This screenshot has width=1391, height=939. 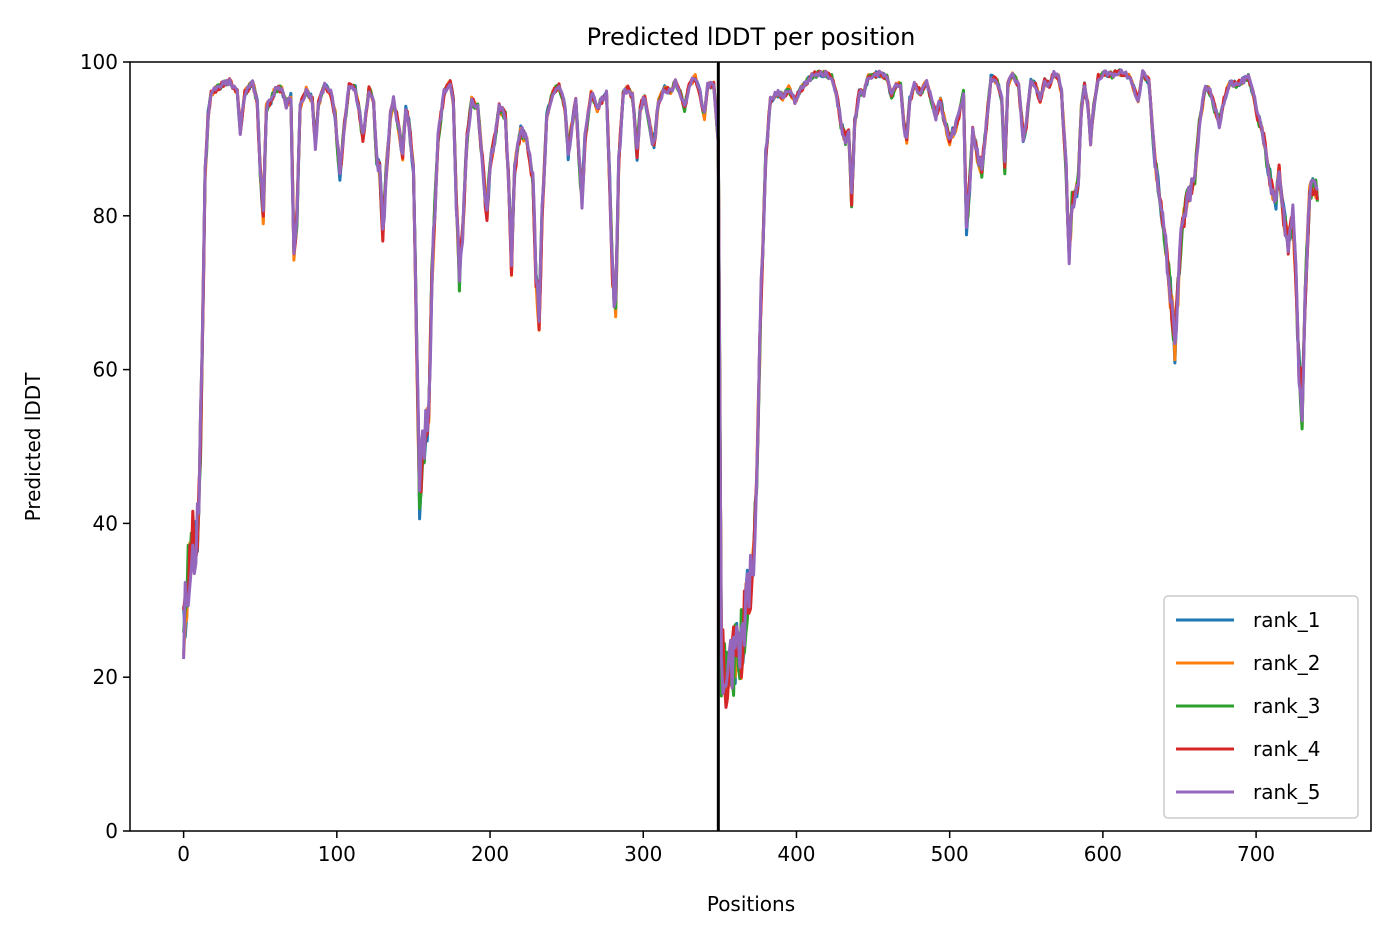 What do you see at coordinates (1286, 620) in the screenshot?
I see `legend-label-rank_1: rank_1` at bounding box center [1286, 620].